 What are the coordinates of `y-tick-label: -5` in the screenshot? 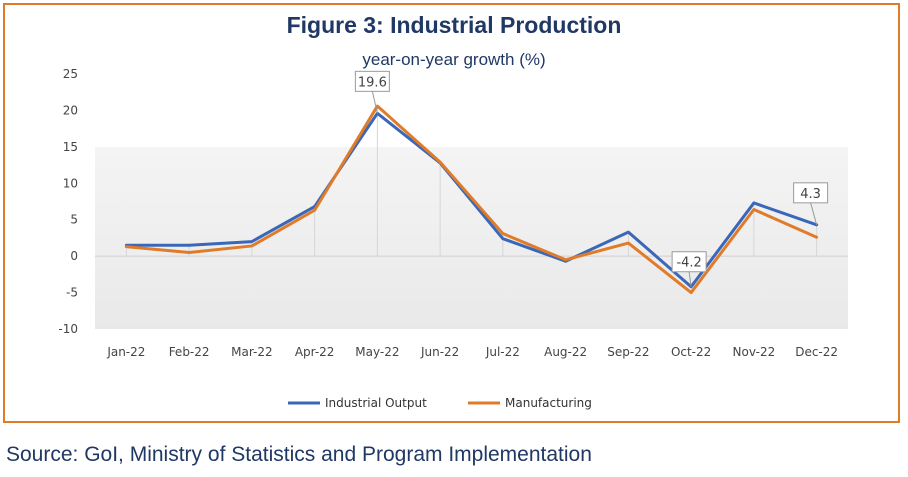 It's located at (72, 293).